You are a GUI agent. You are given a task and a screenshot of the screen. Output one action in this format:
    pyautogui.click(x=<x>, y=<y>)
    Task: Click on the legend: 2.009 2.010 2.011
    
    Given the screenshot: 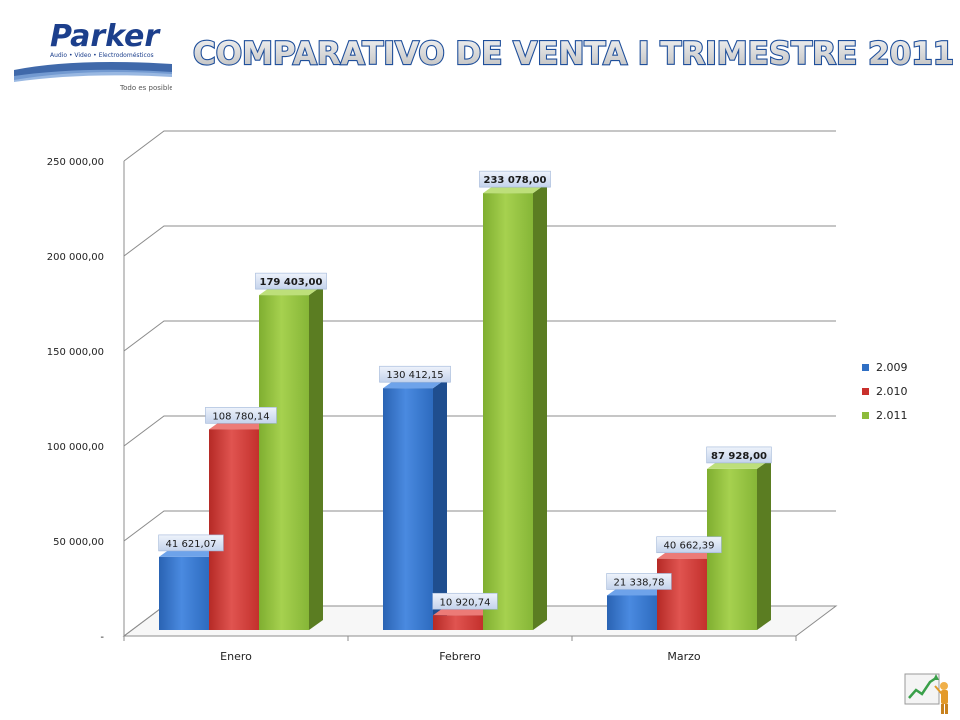 What is the action you would take?
    pyautogui.click(x=885, y=391)
    